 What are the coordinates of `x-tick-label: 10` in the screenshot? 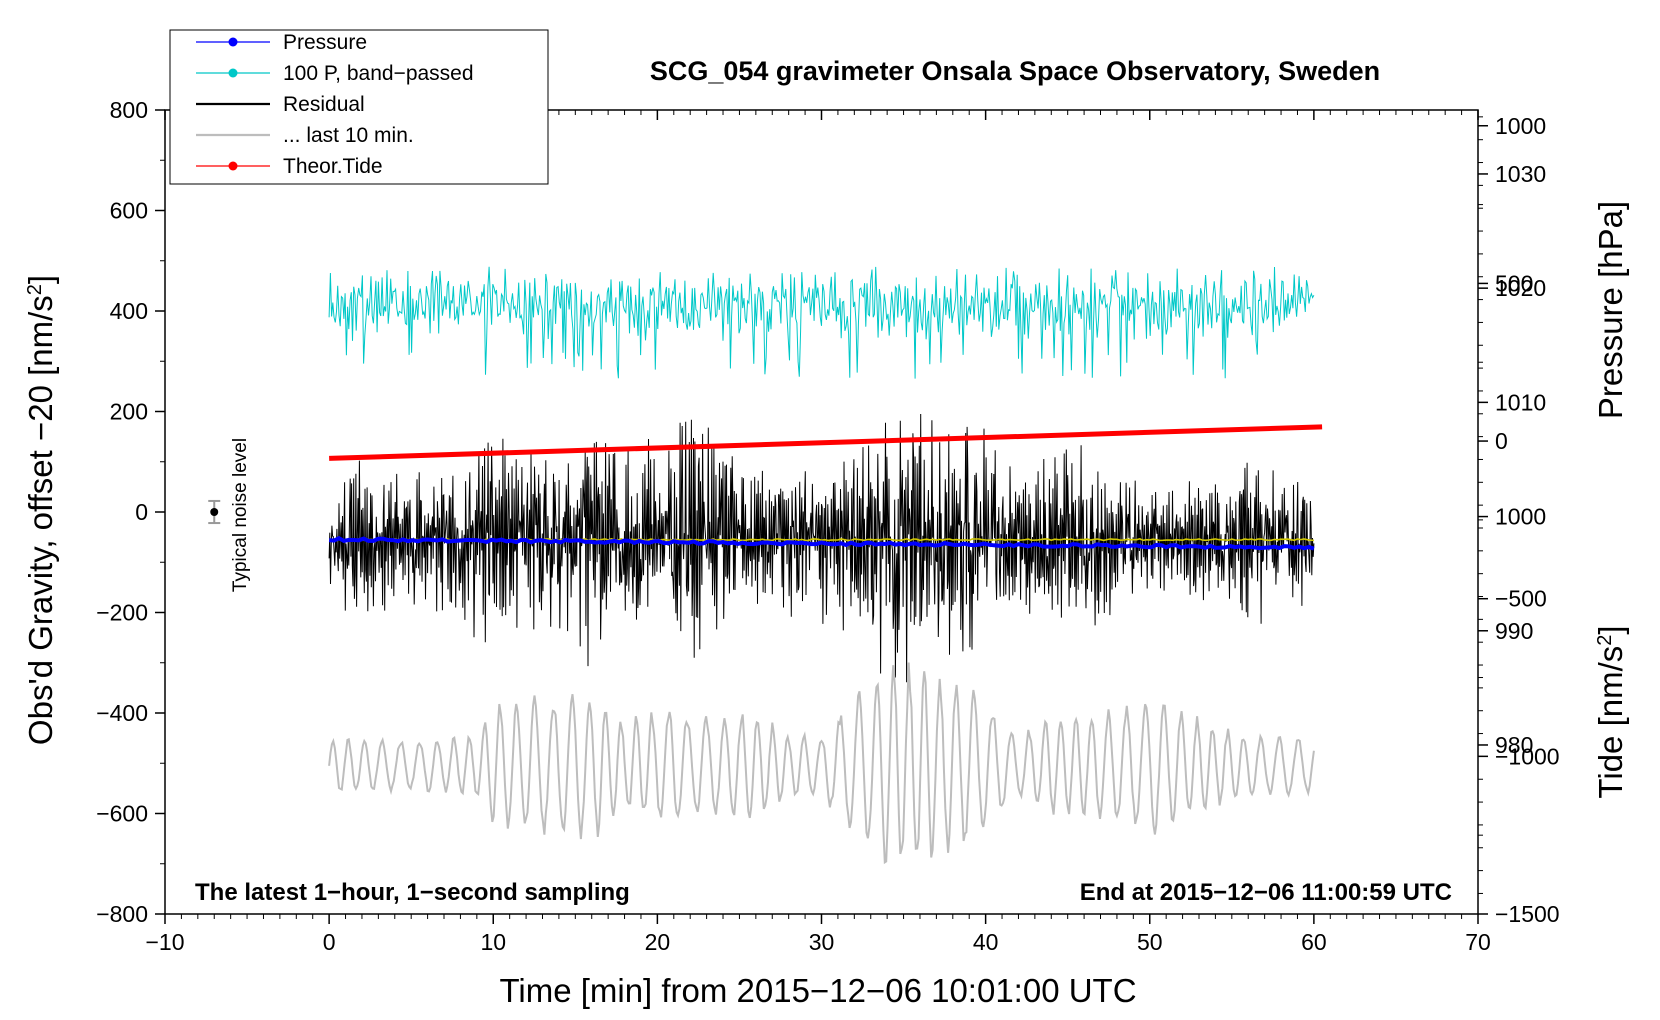 It's located at (493, 942).